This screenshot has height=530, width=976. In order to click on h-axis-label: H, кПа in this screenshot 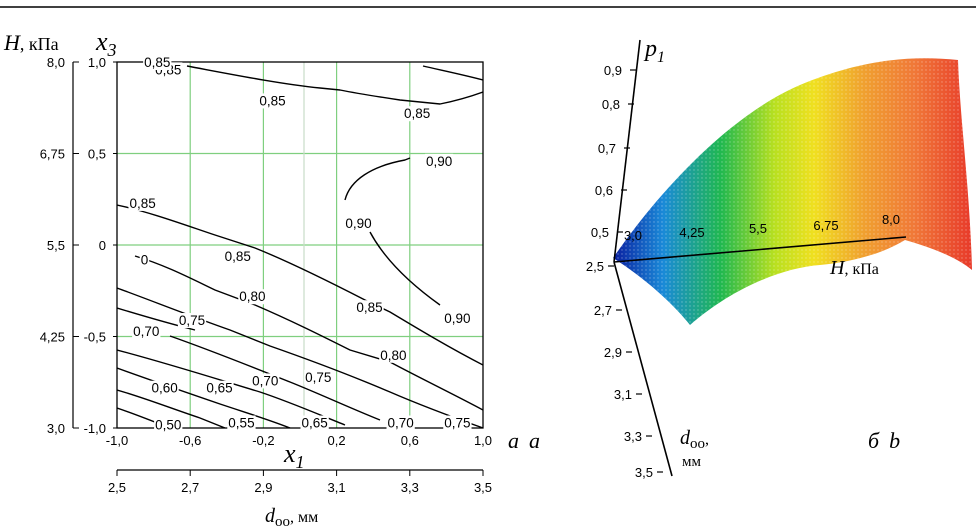, I will do `click(854, 268)`.